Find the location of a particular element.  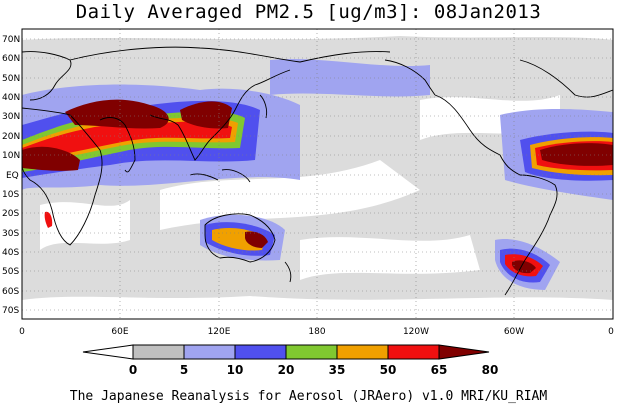

colorbar-label: 80 is located at coordinates (490, 370).